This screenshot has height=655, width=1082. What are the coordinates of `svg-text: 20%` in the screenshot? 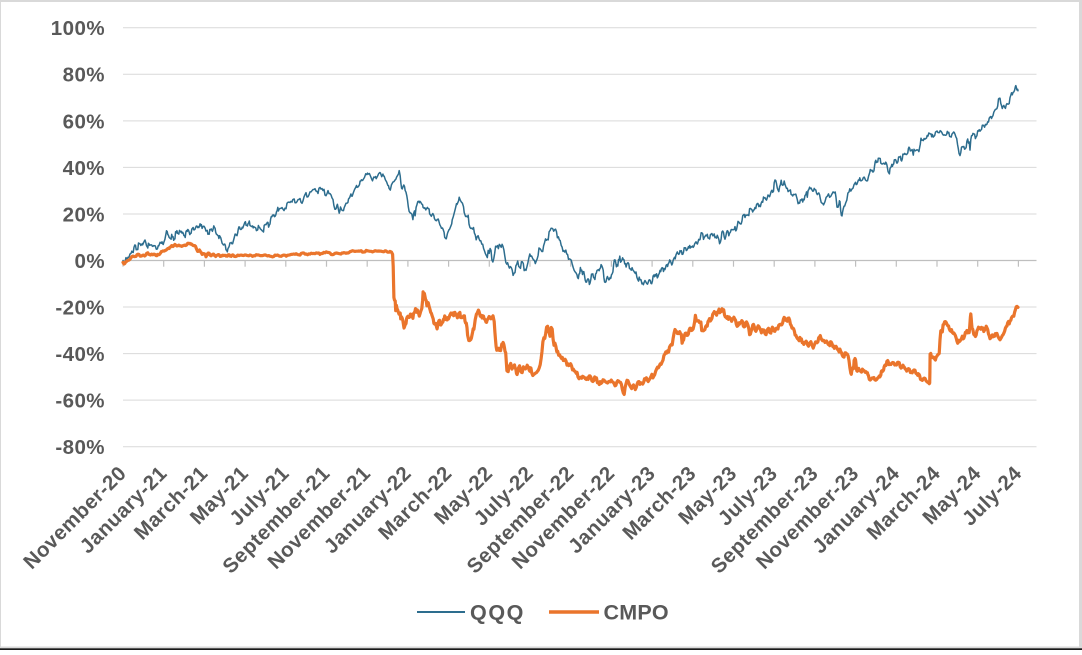 It's located at (84, 214).